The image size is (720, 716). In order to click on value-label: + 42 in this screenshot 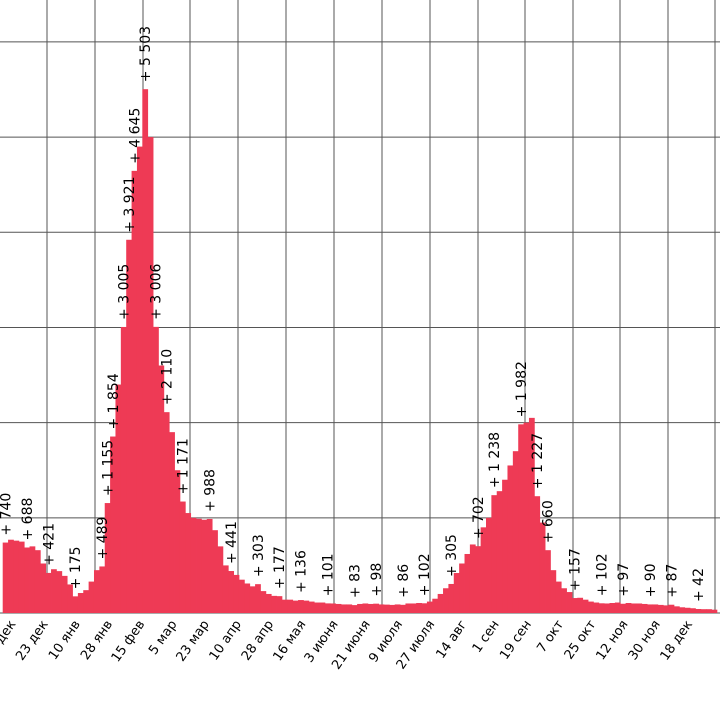, I will do `click(699, 585)`.